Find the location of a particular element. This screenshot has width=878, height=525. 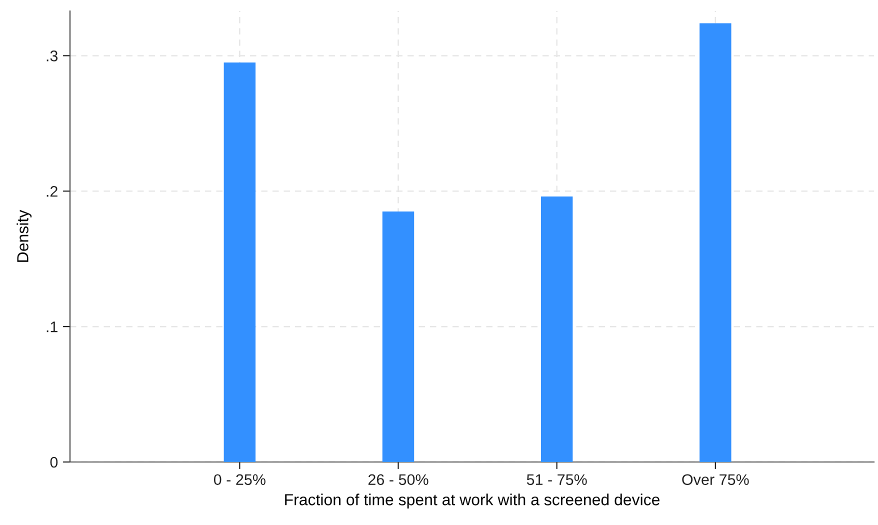

x-tick-label: Over 75% is located at coordinates (715, 480).